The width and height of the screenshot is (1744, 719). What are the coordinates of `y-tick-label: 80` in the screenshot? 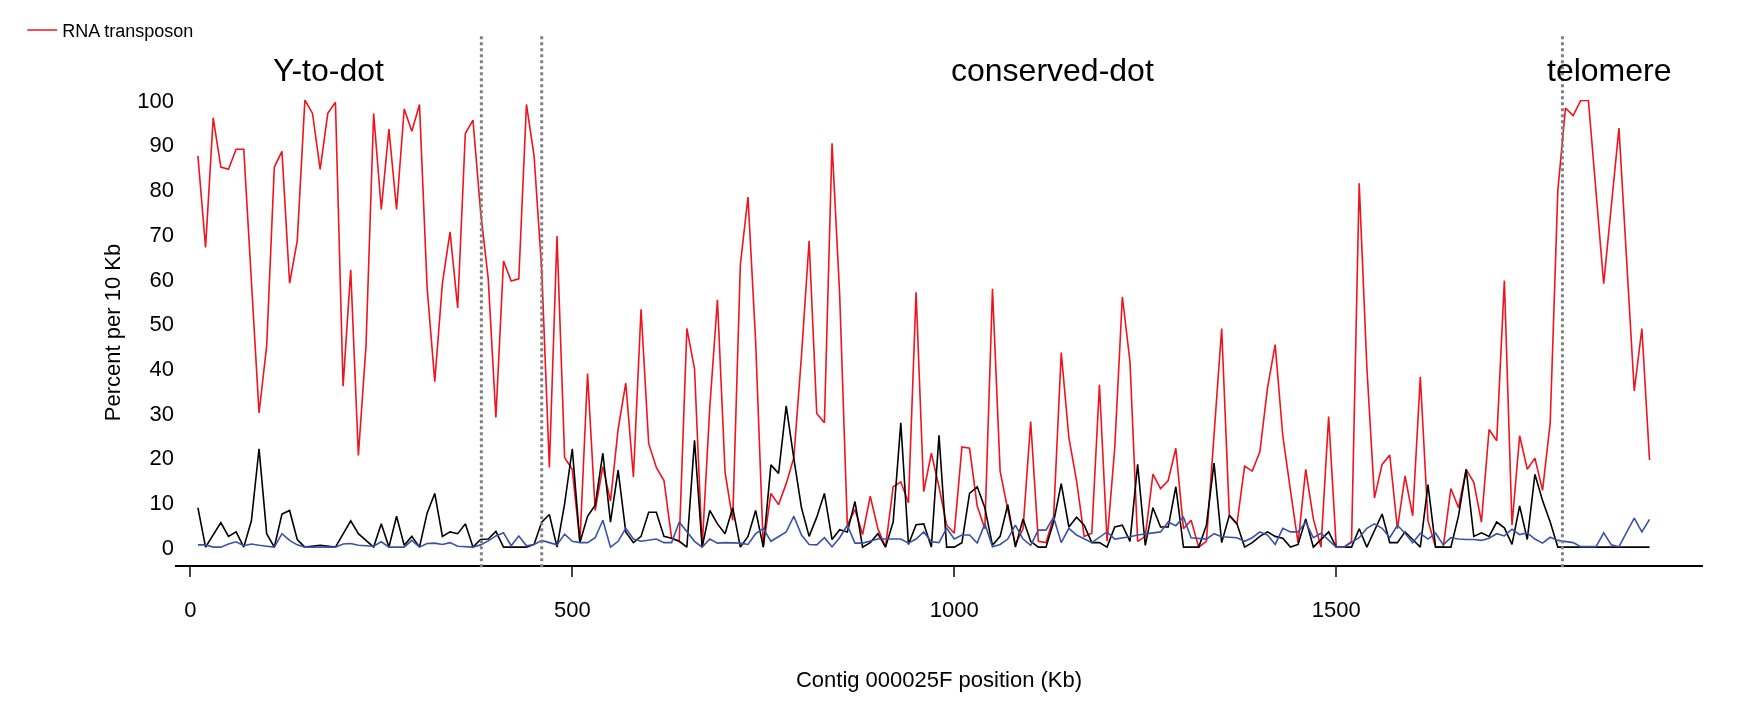 It's located at (161, 190).